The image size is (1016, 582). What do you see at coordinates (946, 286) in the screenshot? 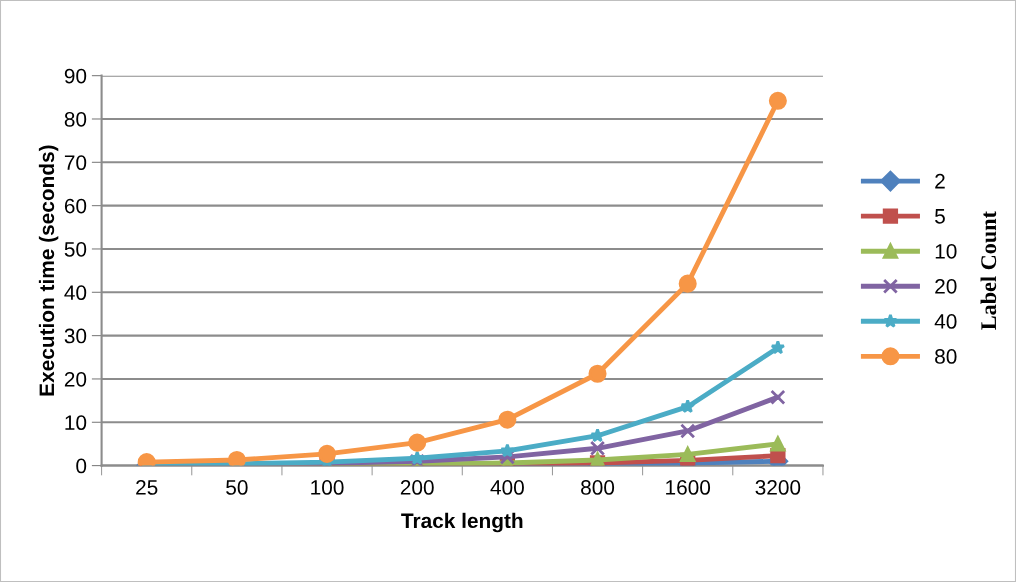
I see `legend-label: 20` at bounding box center [946, 286].